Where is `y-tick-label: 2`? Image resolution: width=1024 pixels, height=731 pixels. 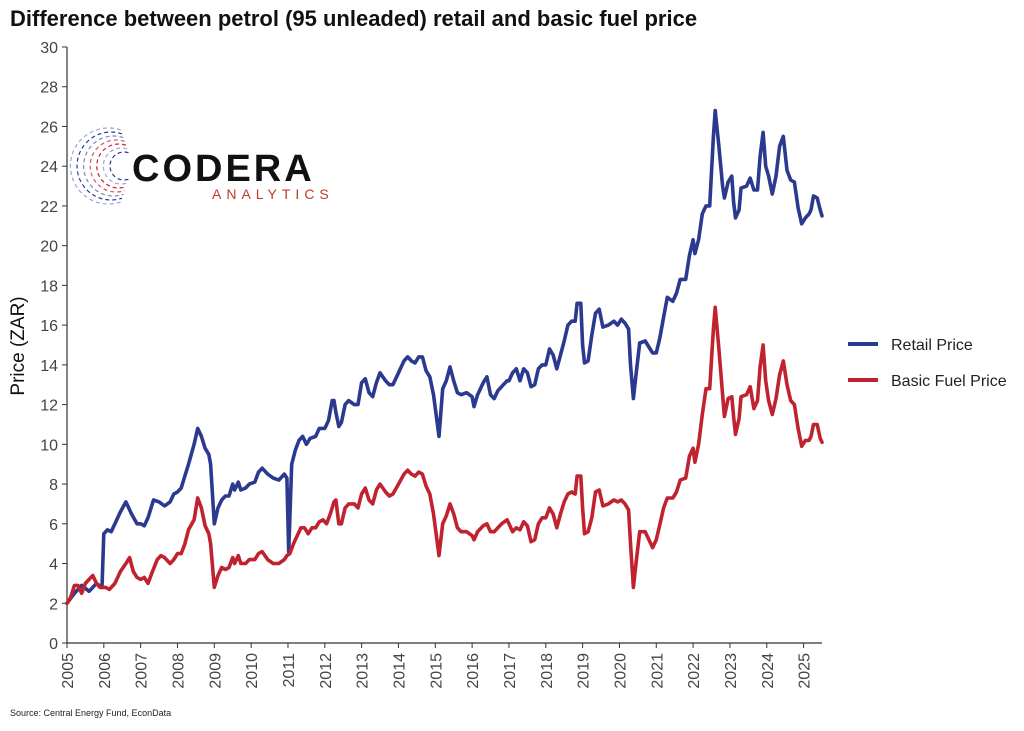 y-tick-label: 2 is located at coordinates (53, 604).